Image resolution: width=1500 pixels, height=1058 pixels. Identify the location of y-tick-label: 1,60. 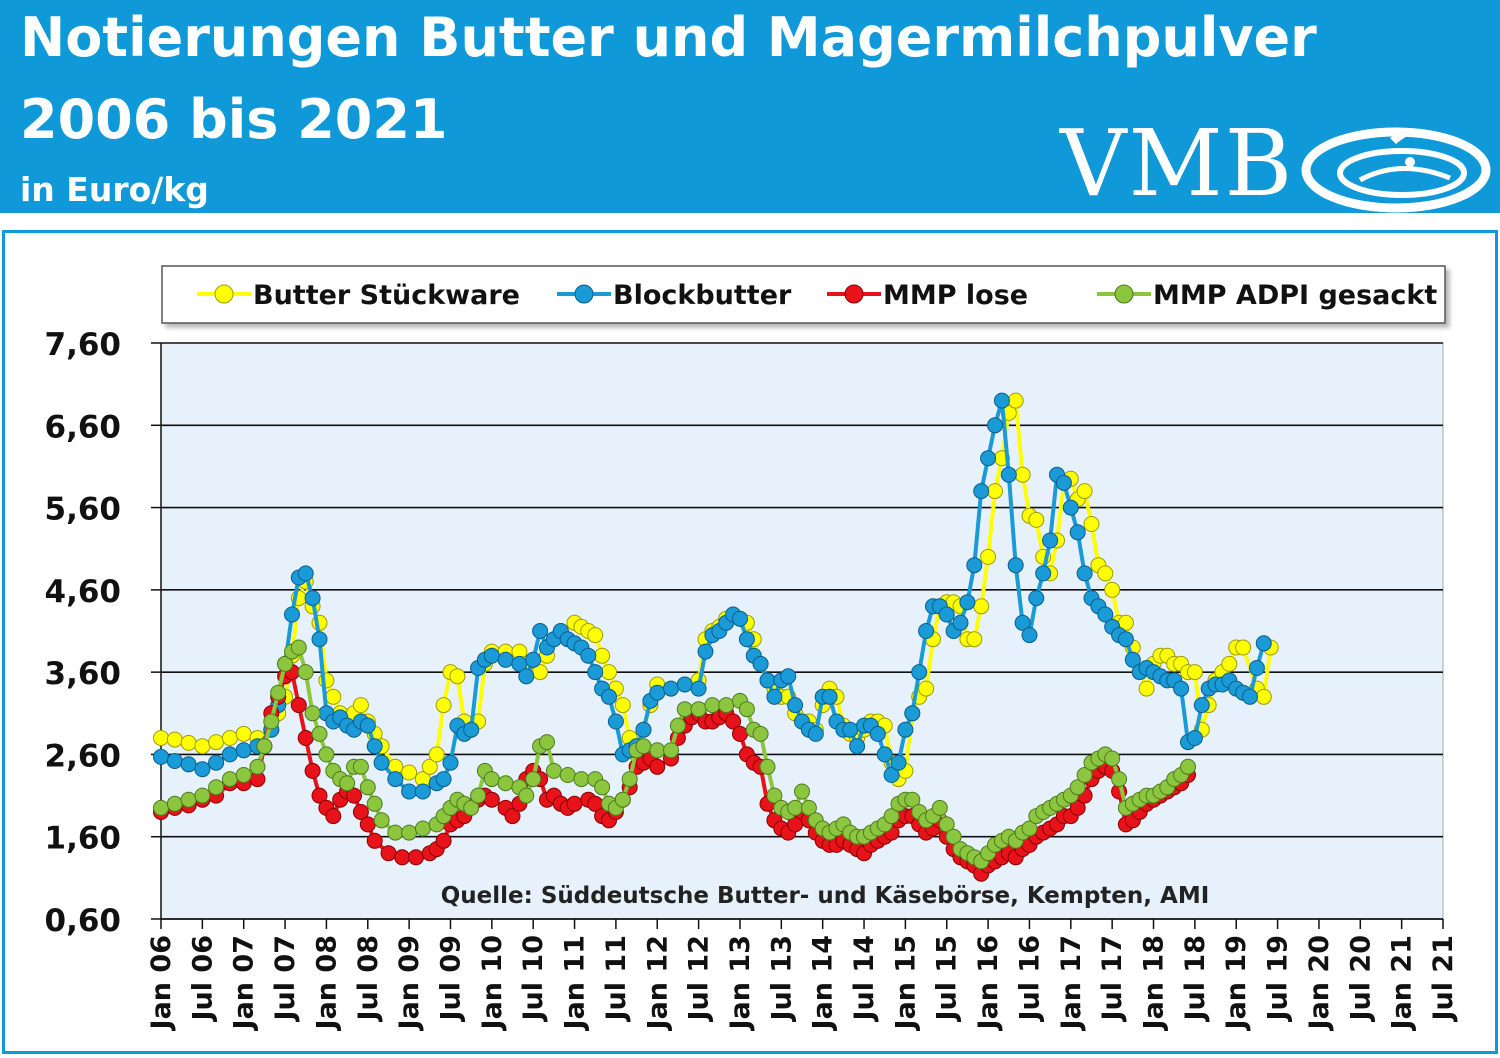
(83, 839).